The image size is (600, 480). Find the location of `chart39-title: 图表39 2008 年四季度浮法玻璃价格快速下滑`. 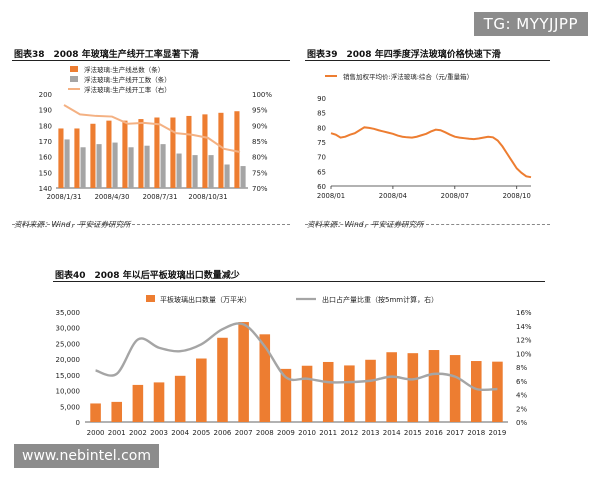

chart39-title: 图表39 2008 年四季度浮法玻璃价格快速下滑 is located at coordinates (404, 55).